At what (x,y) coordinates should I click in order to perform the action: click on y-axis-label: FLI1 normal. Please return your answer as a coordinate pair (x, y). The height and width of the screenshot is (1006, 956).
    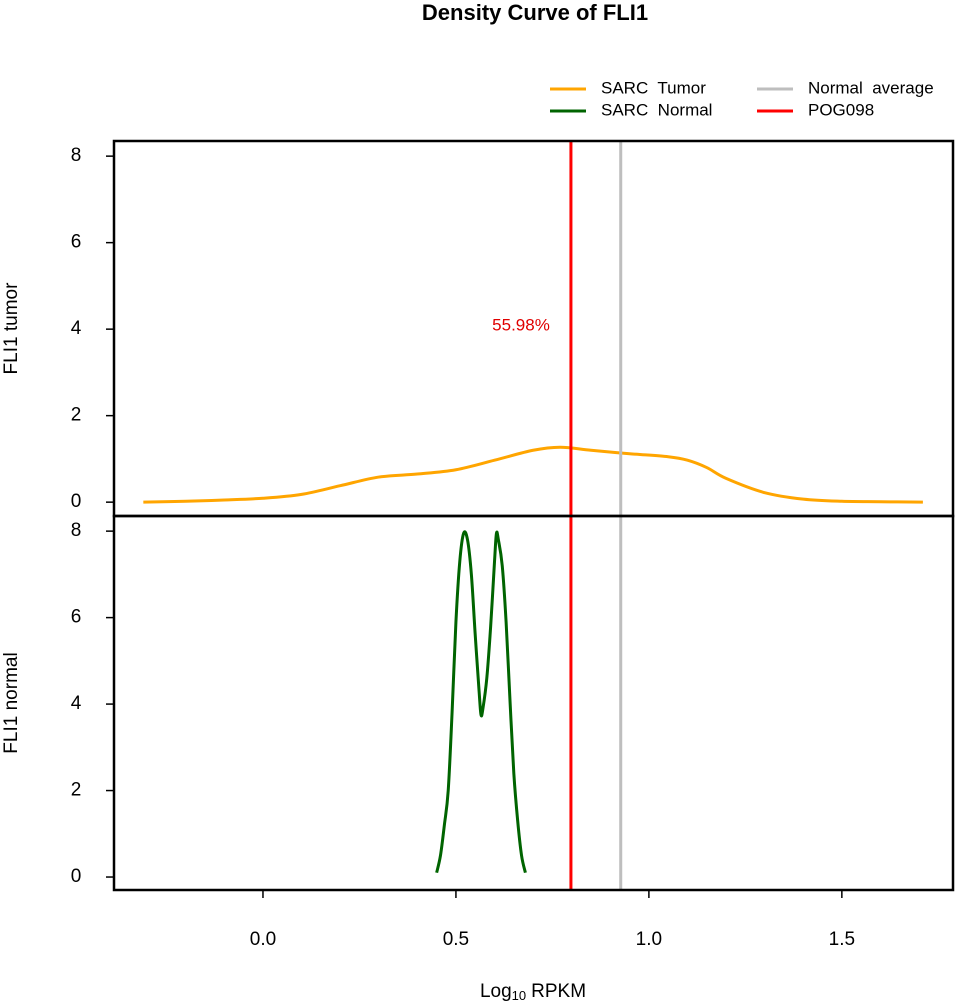
    Looking at the image, I should click on (11, 702).